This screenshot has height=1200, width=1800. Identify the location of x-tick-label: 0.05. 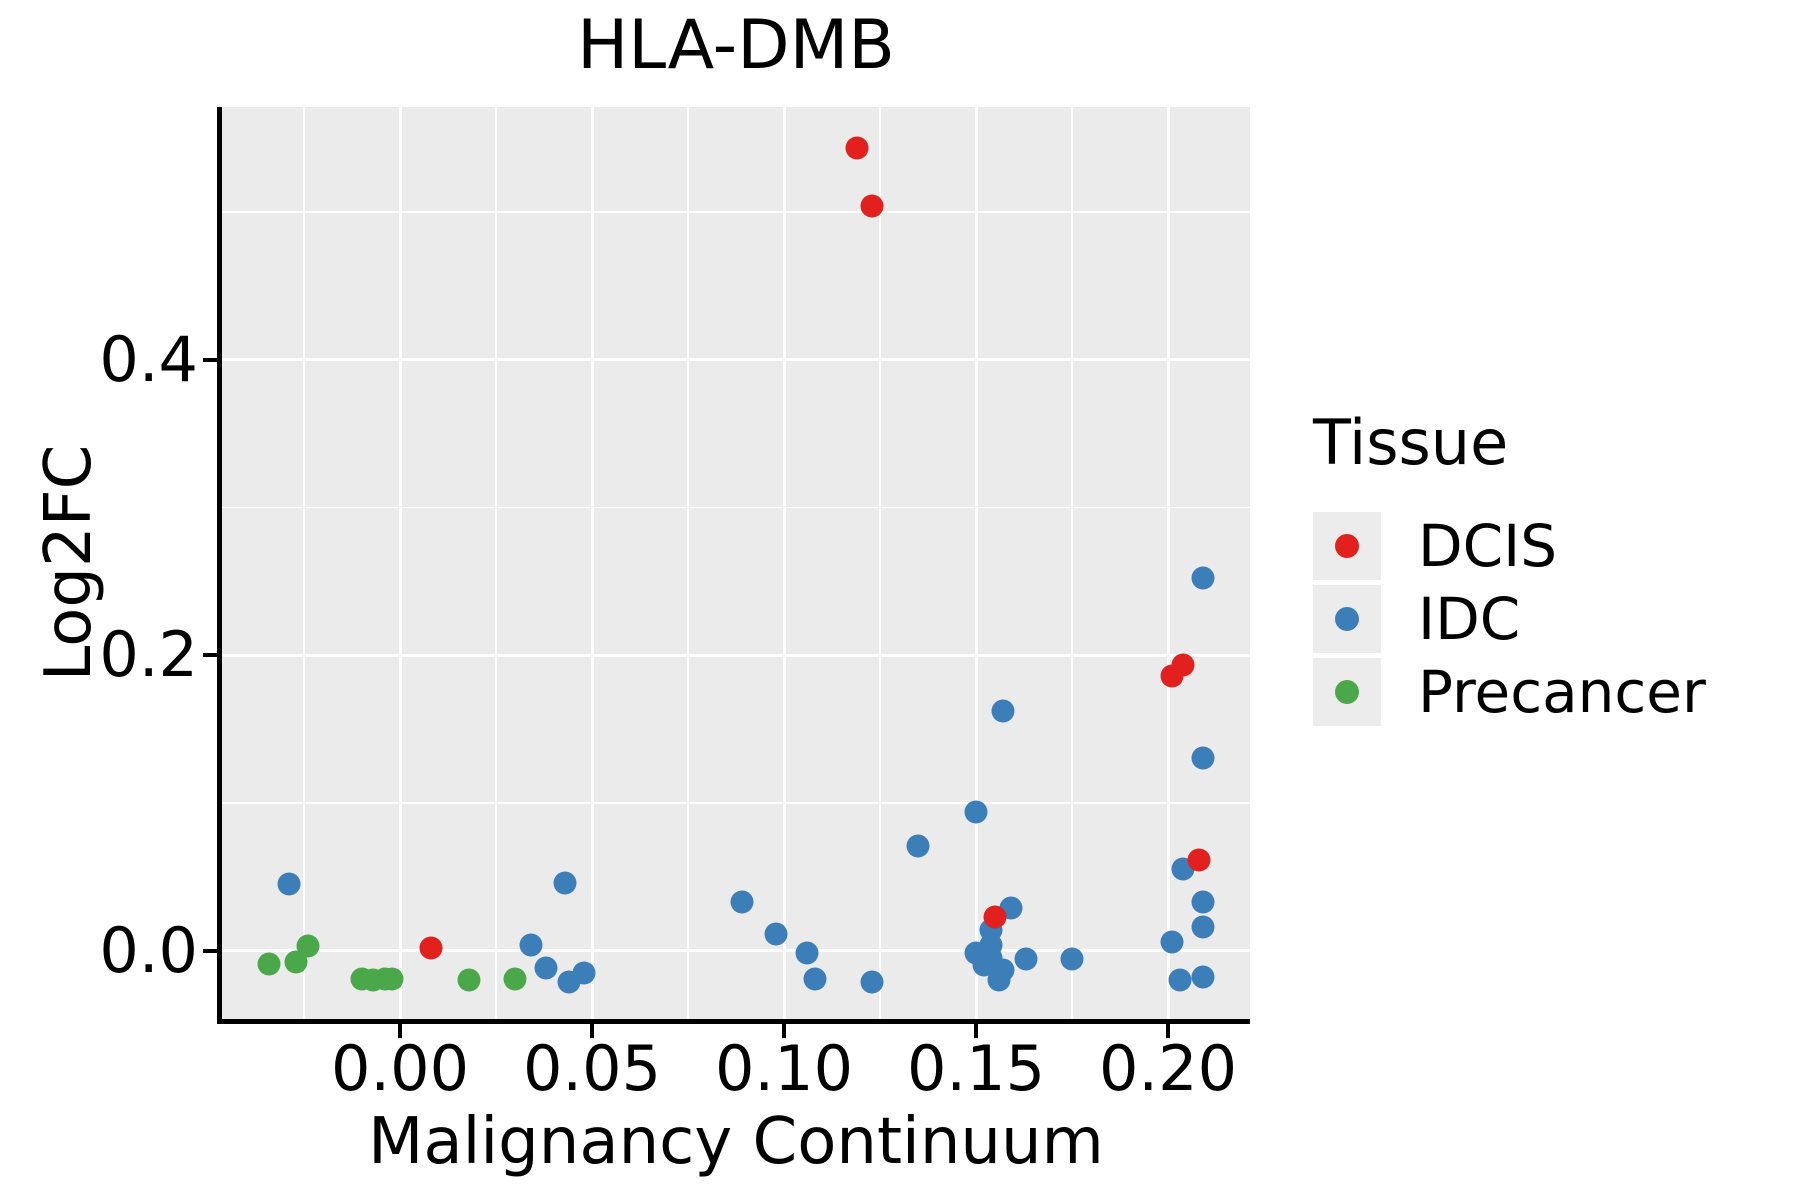
(592, 1068).